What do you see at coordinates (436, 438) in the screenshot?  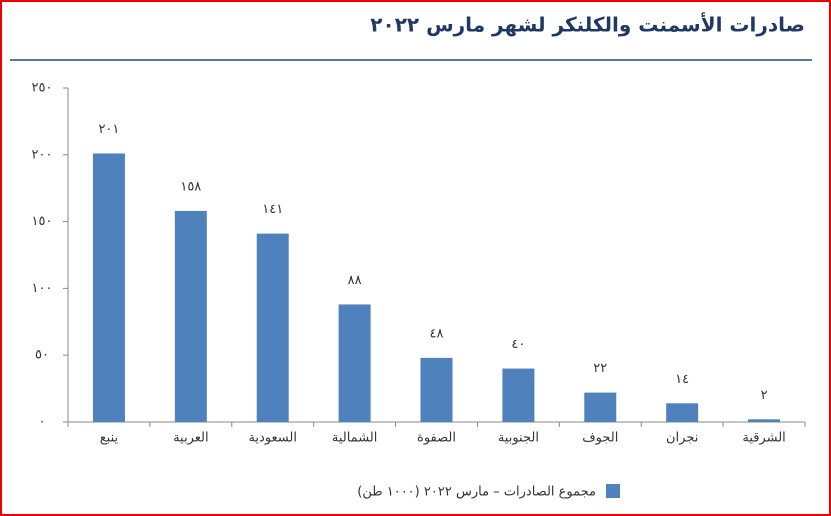 I see `x-tick-label: الصفوة` at bounding box center [436, 438].